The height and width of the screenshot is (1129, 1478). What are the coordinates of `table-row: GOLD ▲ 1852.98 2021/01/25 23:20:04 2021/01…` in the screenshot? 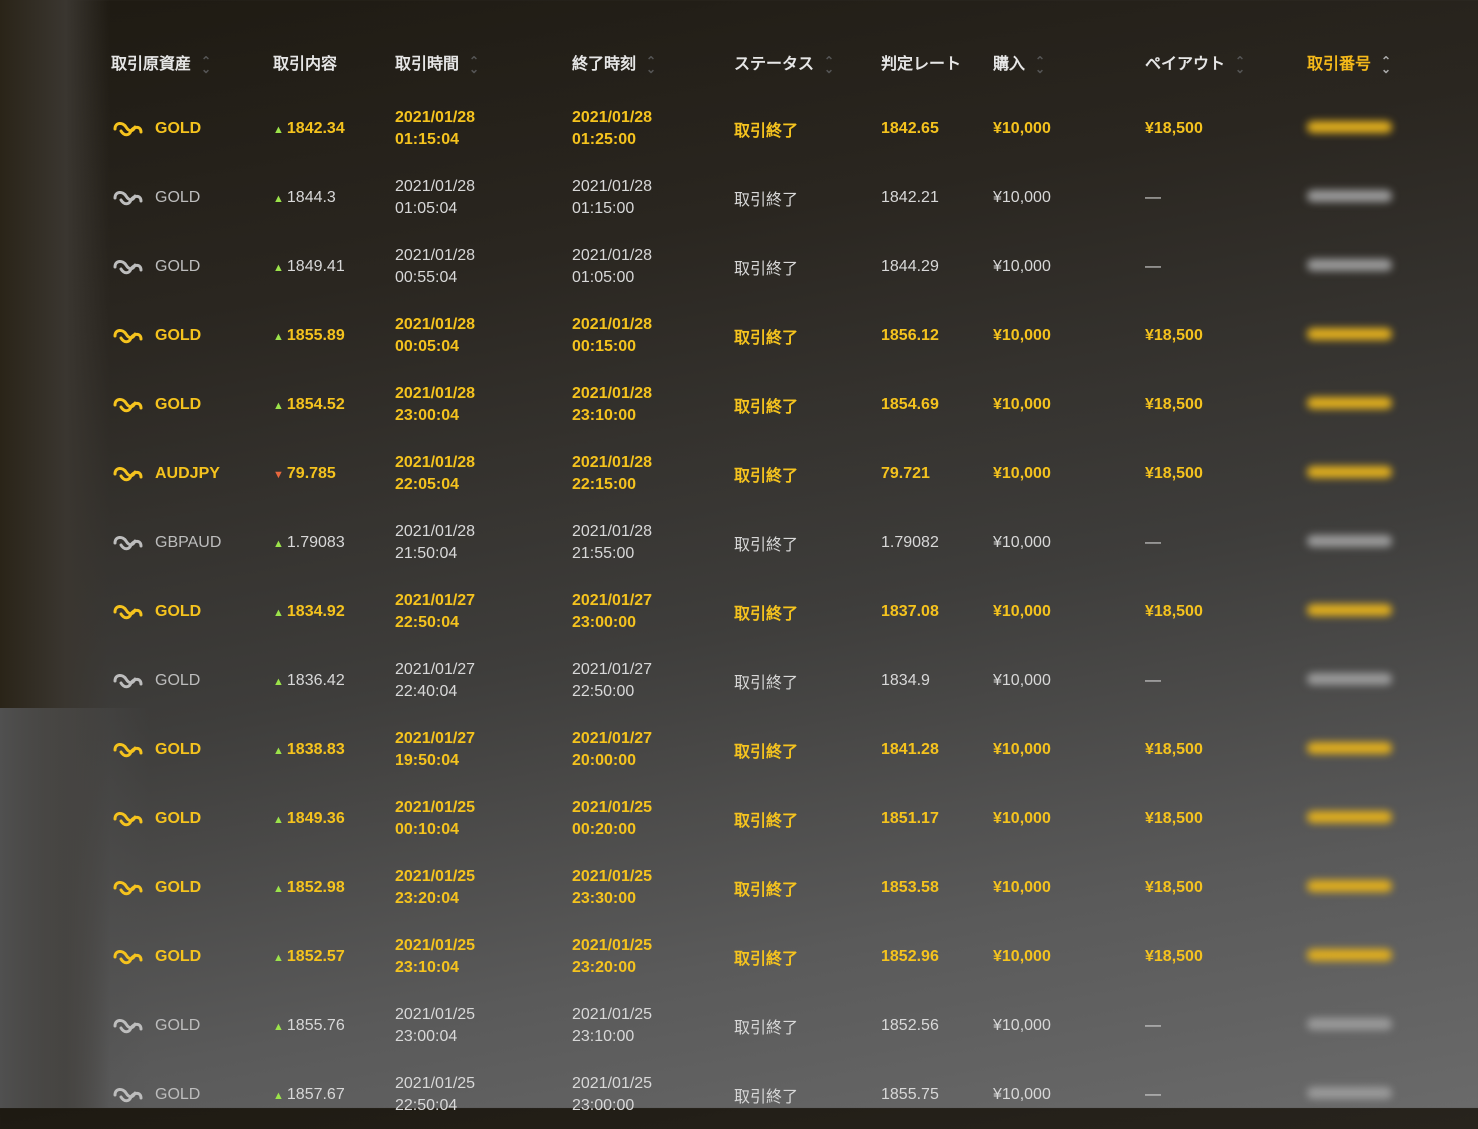 It's located at (775, 887).